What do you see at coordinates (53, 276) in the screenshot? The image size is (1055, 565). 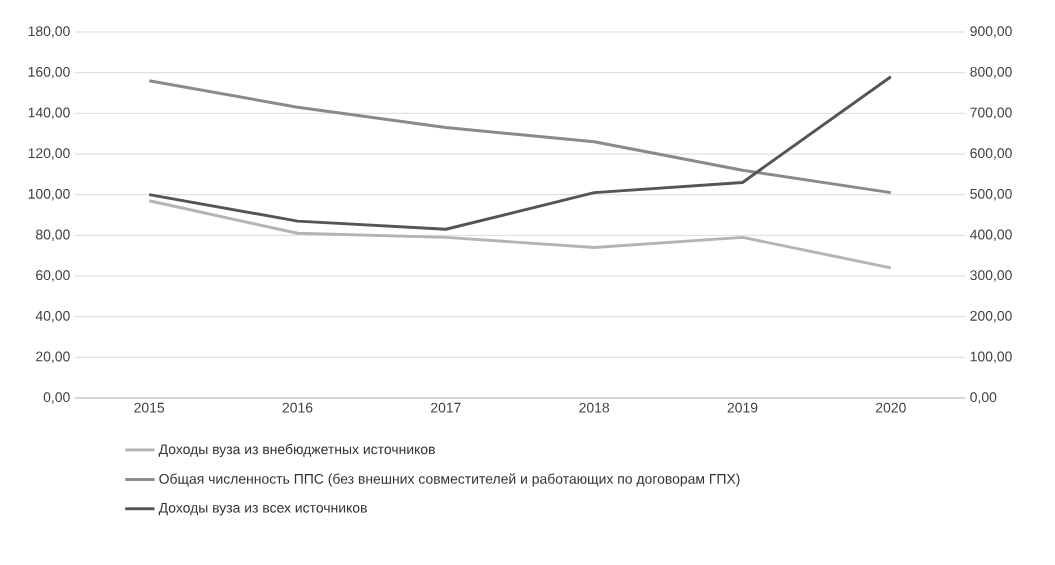 I see `y-tick-label: 60,00` at bounding box center [53, 276].